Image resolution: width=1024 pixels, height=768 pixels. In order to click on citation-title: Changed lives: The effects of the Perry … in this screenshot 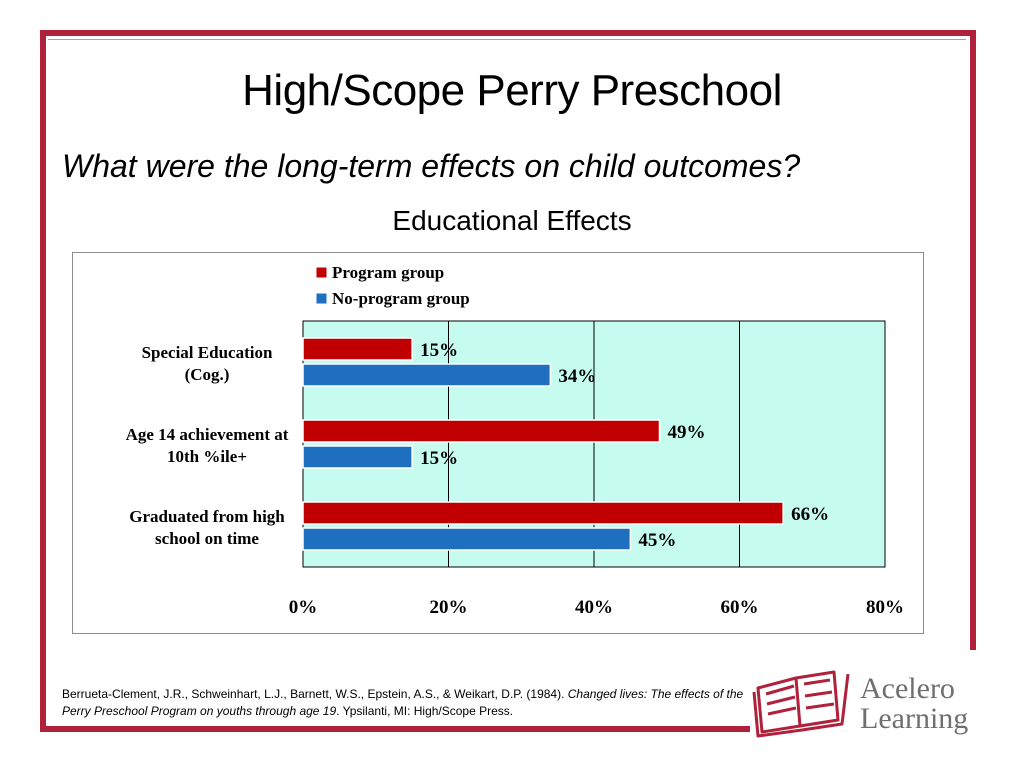, I will do `click(403, 702)`.